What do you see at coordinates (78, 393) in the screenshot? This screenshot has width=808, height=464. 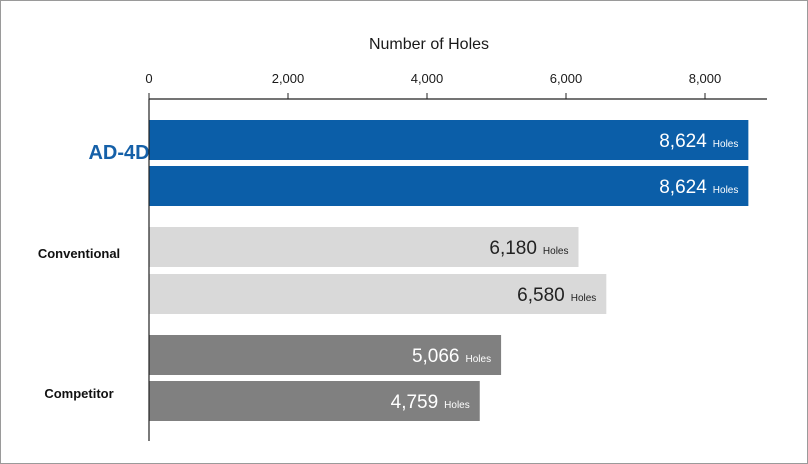 I see `category-label: Competitor` at bounding box center [78, 393].